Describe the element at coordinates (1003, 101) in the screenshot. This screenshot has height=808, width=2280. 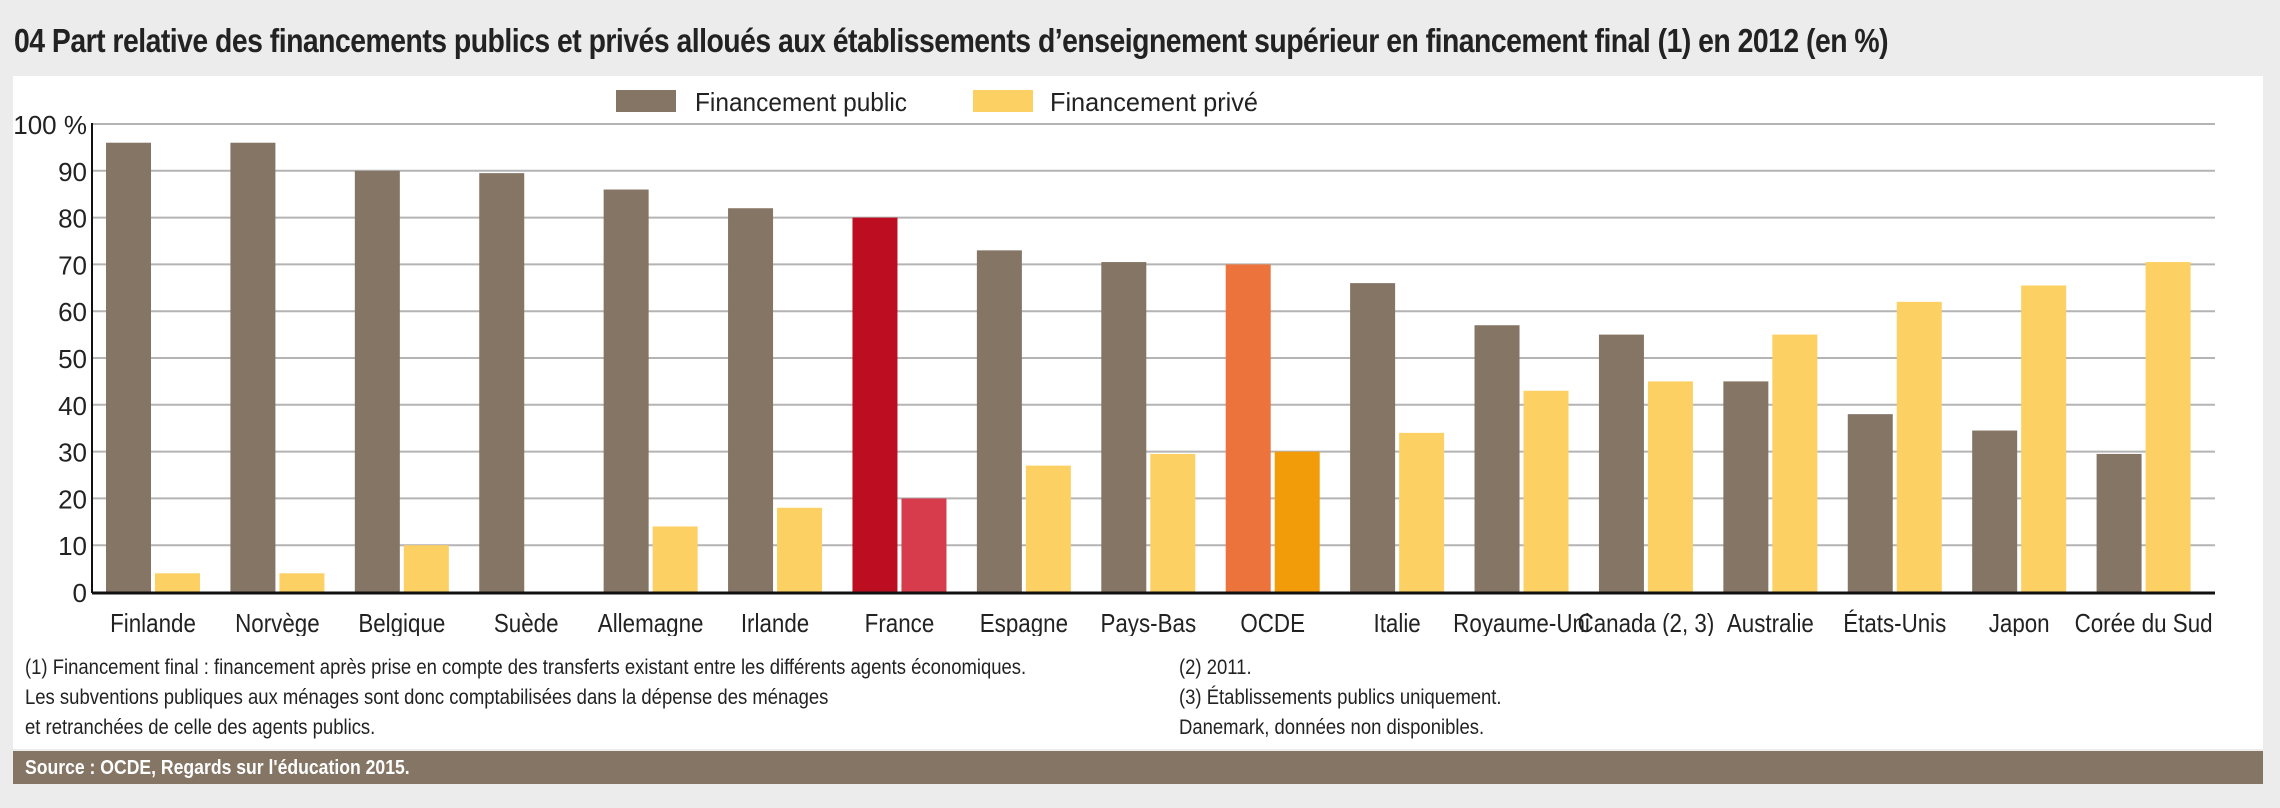
I see `legend-swatch-prive` at that location.